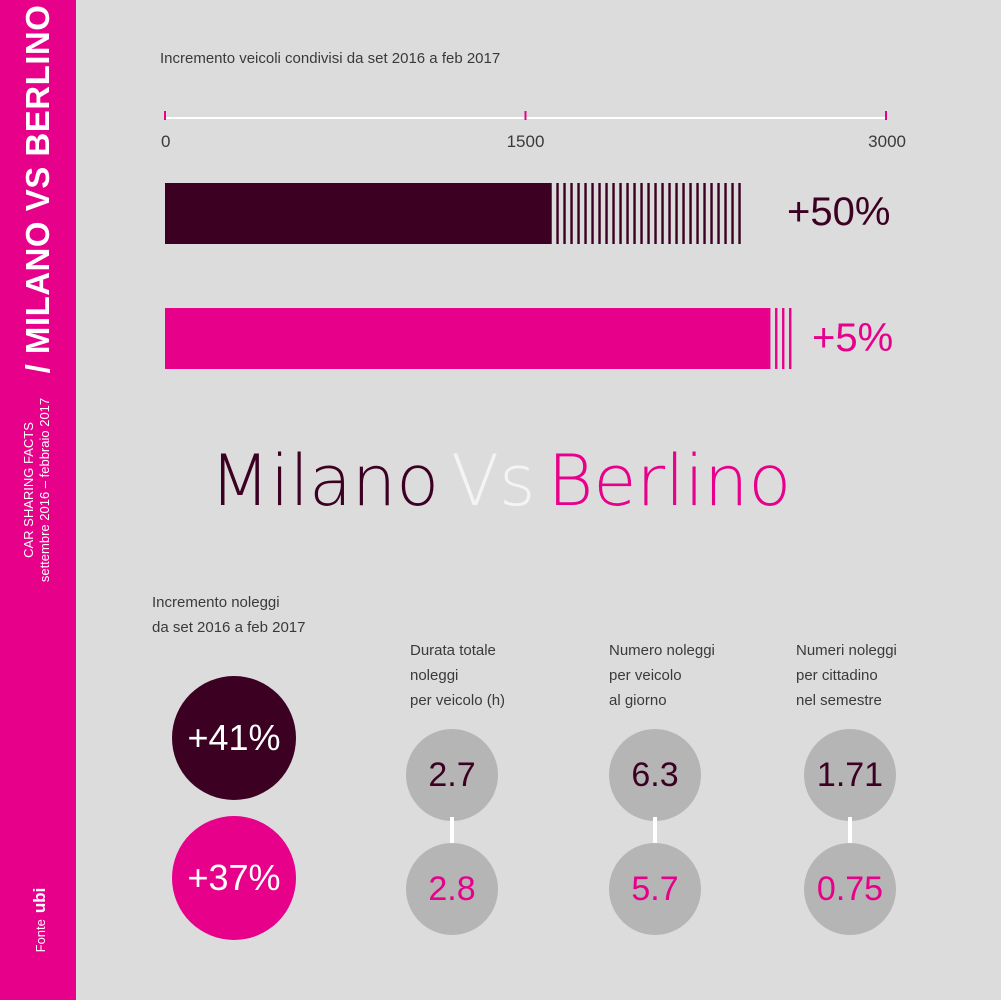 The height and width of the screenshot is (1000, 1001). What do you see at coordinates (467, 338) in the screenshot?
I see `bar-berlino-base` at bounding box center [467, 338].